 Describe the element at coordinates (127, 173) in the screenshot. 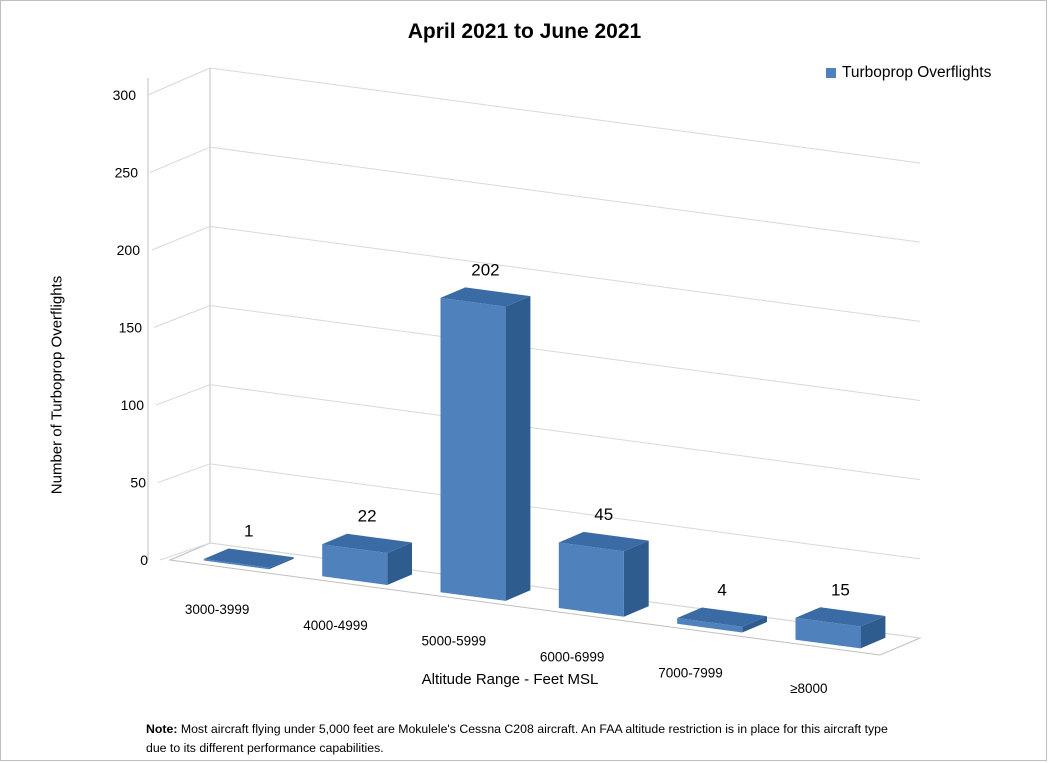

I see `y-tick-label: 250` at that location.